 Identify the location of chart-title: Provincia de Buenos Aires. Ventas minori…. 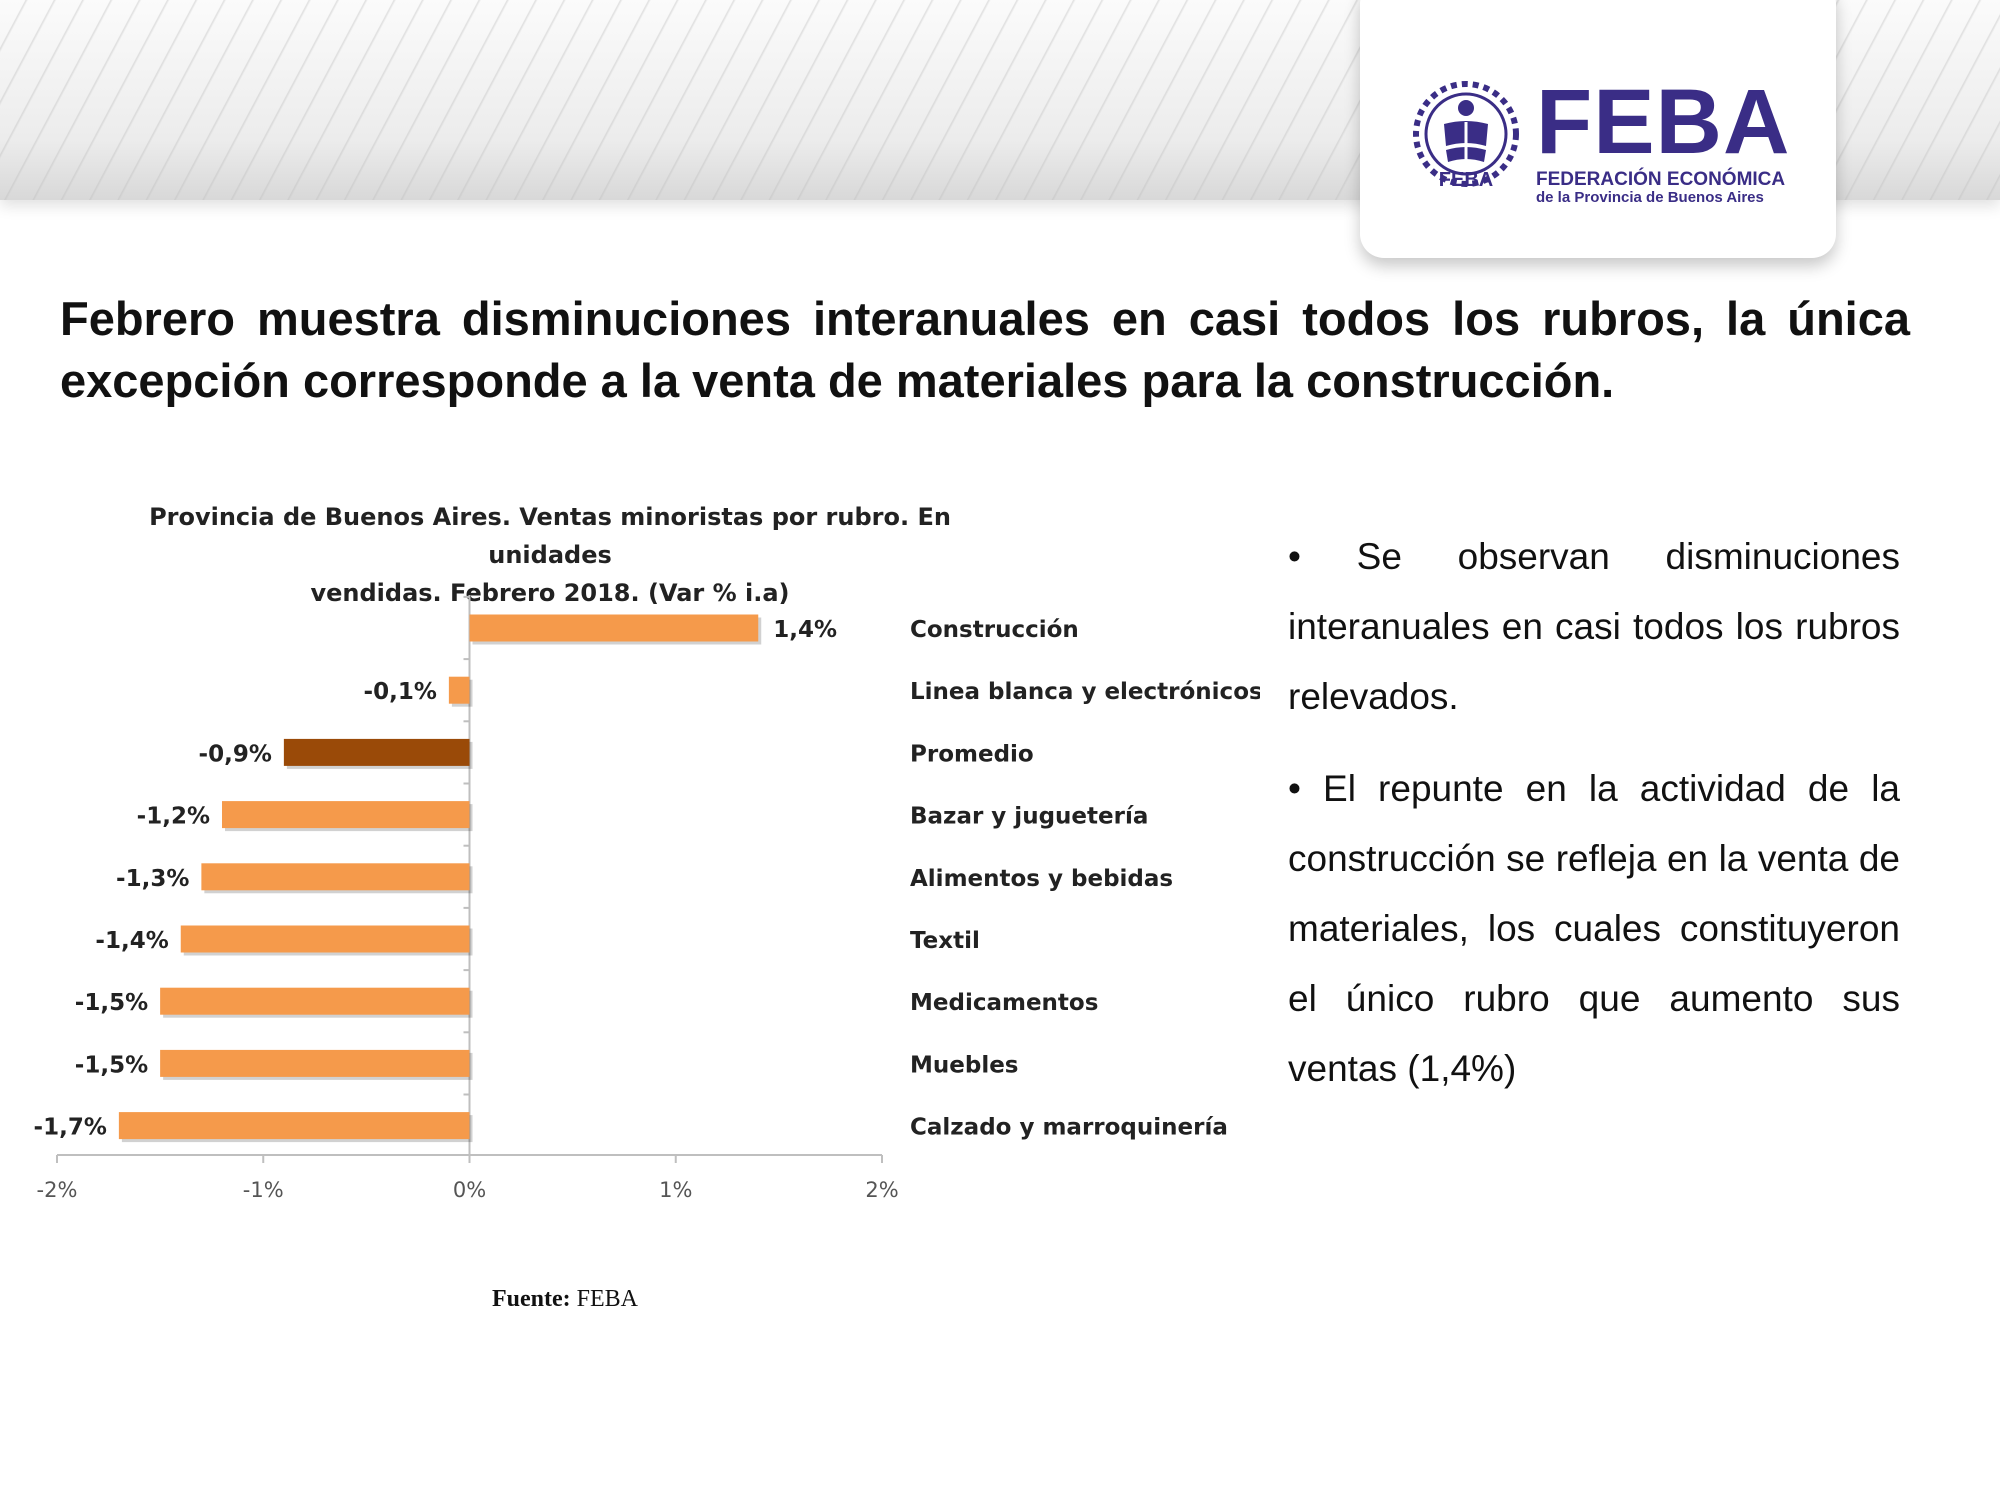
(550, 555).